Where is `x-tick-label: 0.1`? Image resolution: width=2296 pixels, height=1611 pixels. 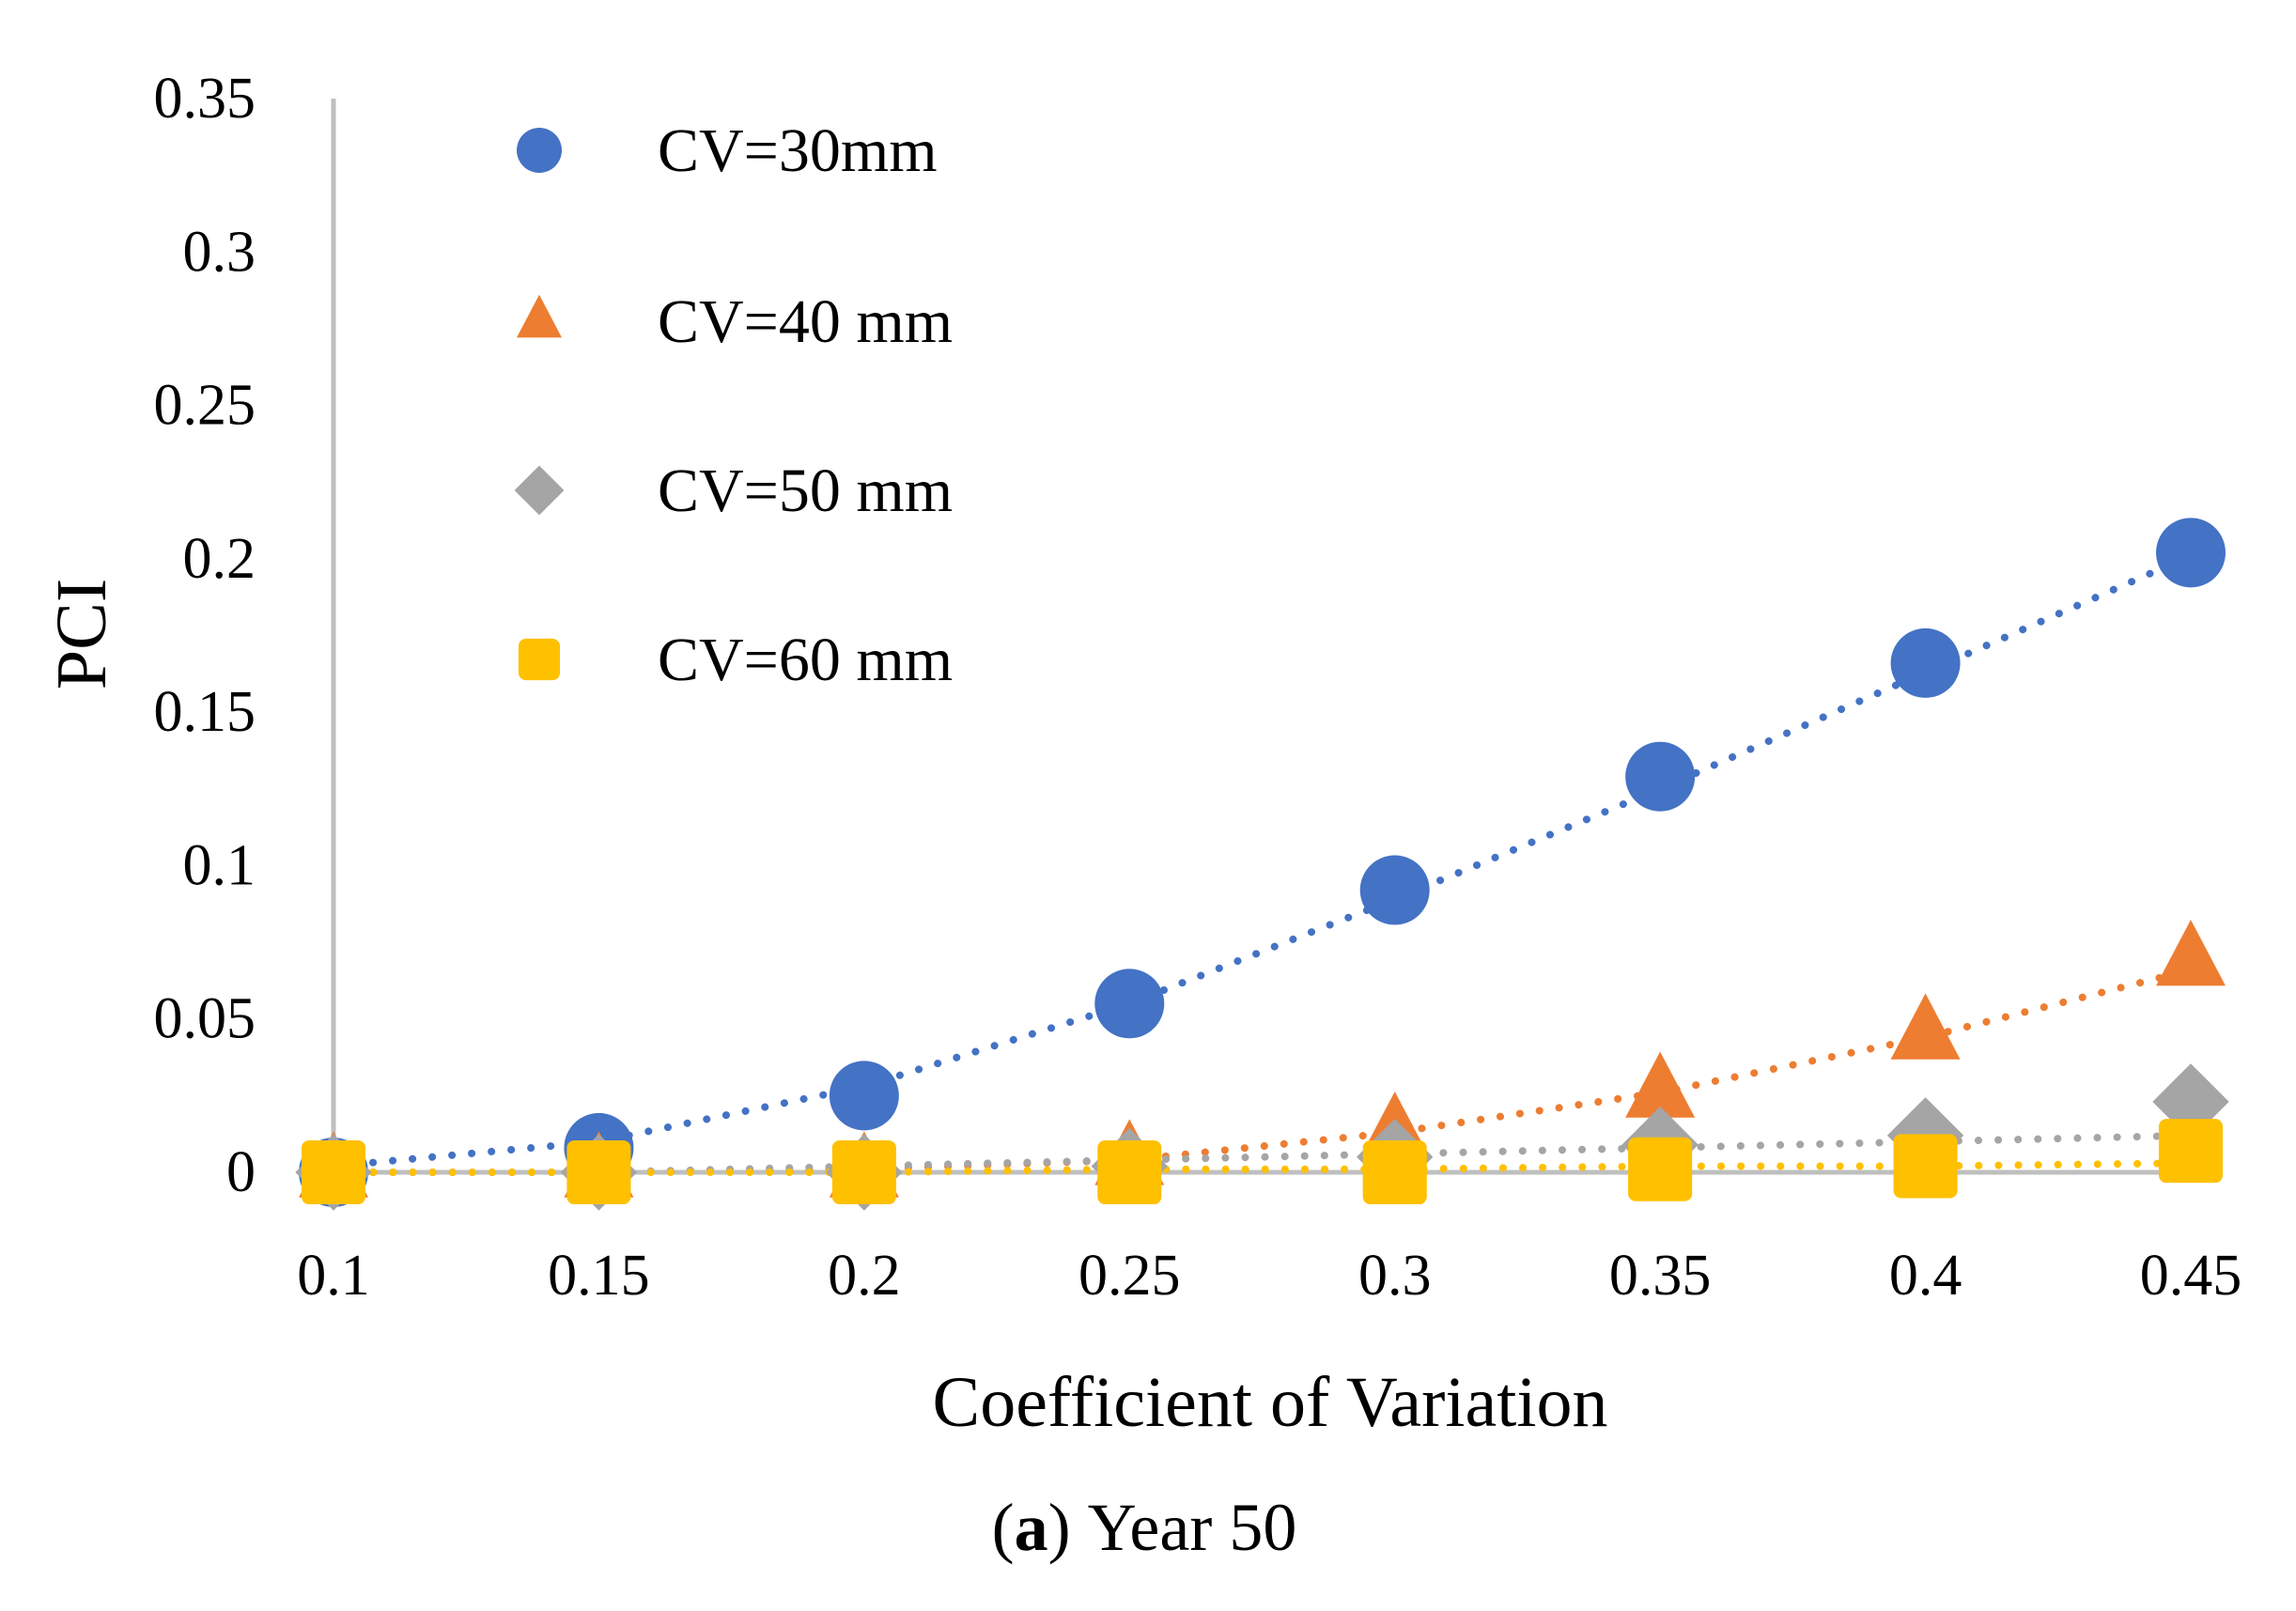
x-tick-label: 0.1 is located at coordinates (333, 1276).